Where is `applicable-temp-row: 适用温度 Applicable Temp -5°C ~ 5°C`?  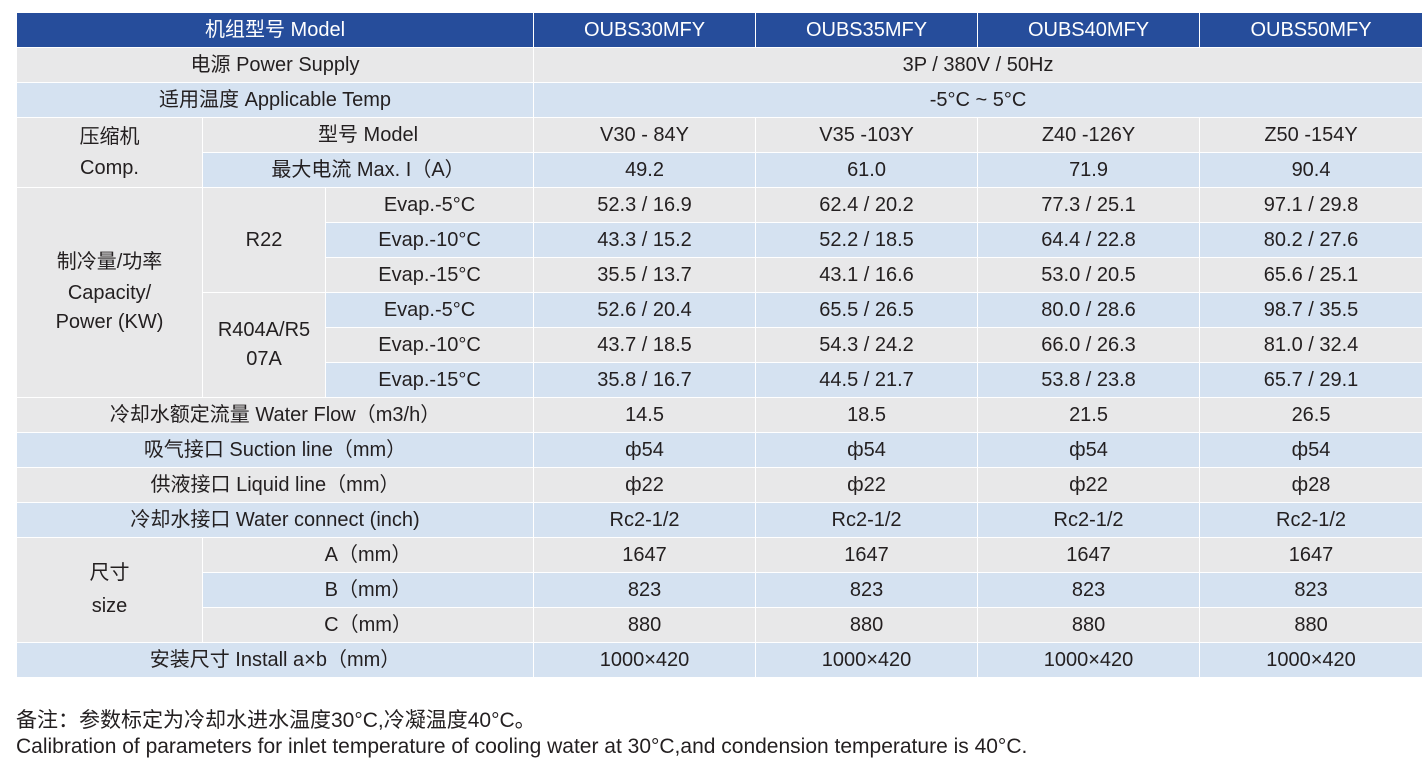 applicable-temp-row: 适用温度 Applicable Temp -5°C ~ 5°C is located at coordinates (719, 100).